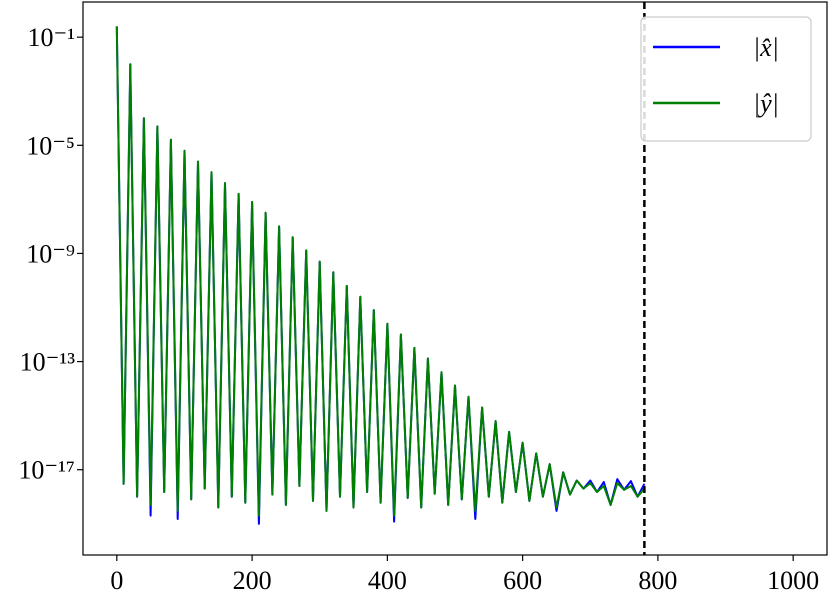 This screenshot has width=830, height=604. What do you see at coordinates (657, 580) in the screenshot?
I see `x-tick-label: 800` at bounding box center [657, 580].